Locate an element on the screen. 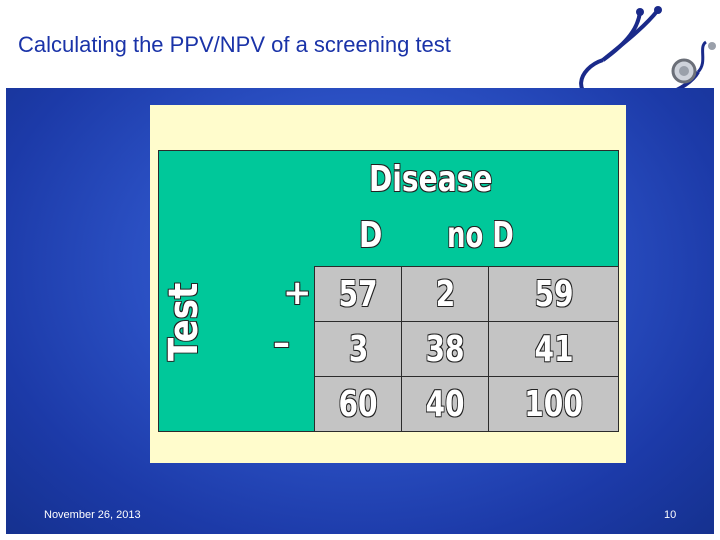 This screenshot has height=540, width=720. page-number: 10 is located at coordinates (670, 515).